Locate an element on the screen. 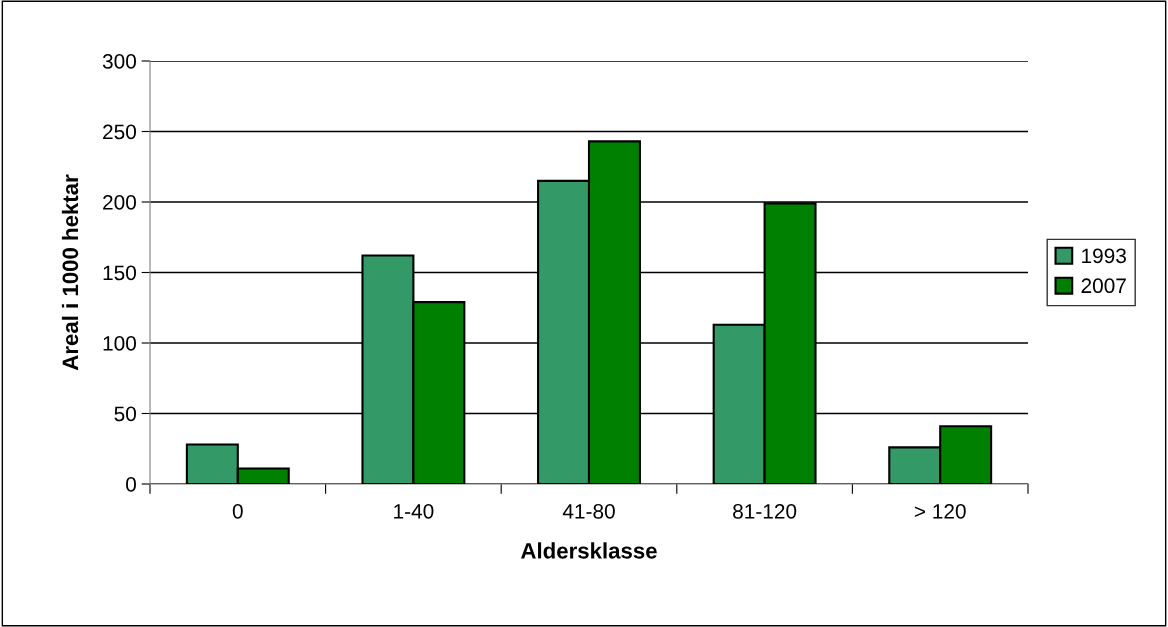 The width and height of the screenshot is (1168, 627). legend-label: 2007 is located at coordinates (1103, 286).